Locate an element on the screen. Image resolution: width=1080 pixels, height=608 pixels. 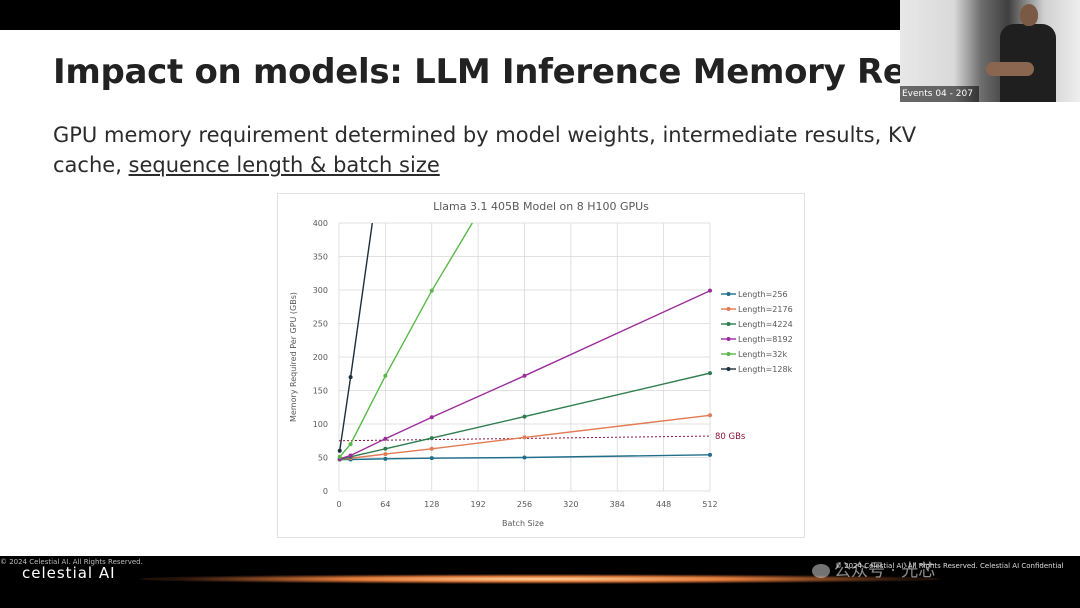
chart-series is located at coordinates (524, 342).